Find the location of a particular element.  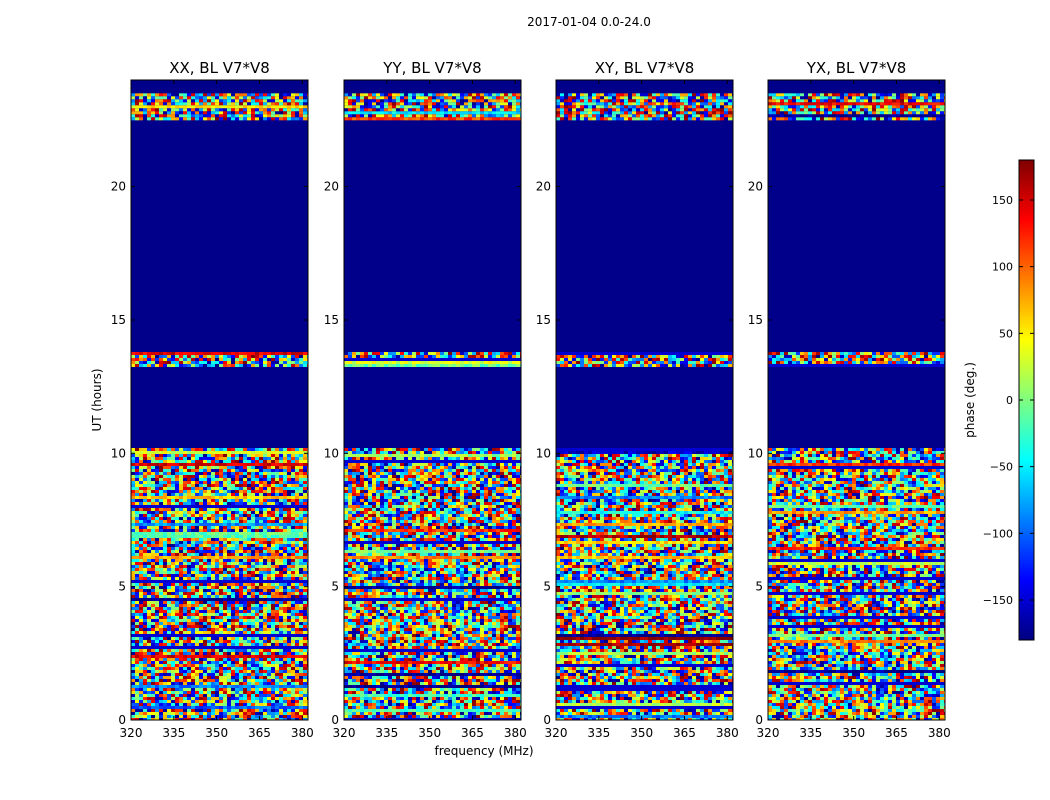

colorbar-tick-label: 150 is located at coordinates (1002, 200).